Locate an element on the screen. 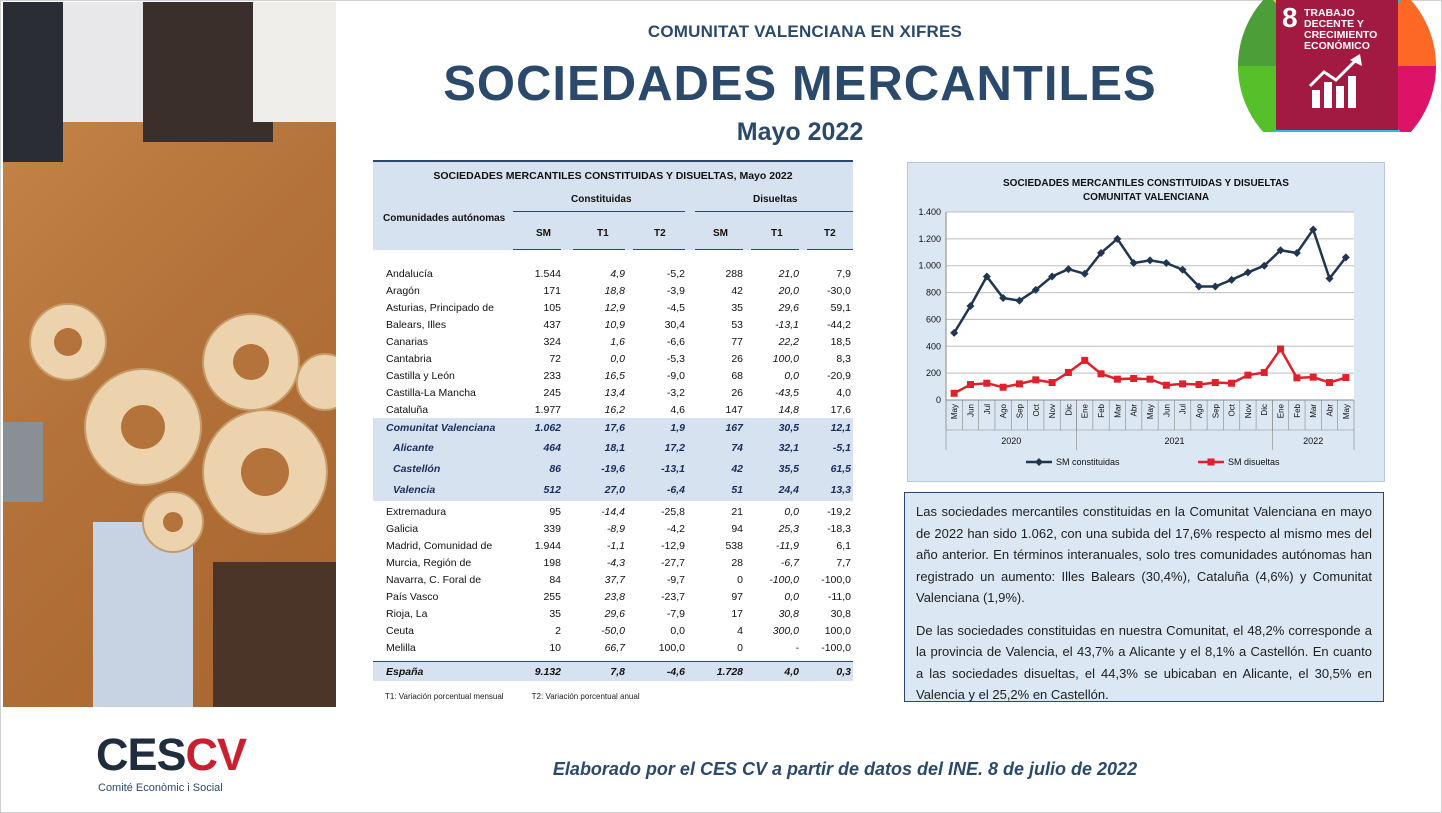 The width and height of the screenshot is (1442, 813). table-cell: 23,8 is located at coordinates (614, 597).